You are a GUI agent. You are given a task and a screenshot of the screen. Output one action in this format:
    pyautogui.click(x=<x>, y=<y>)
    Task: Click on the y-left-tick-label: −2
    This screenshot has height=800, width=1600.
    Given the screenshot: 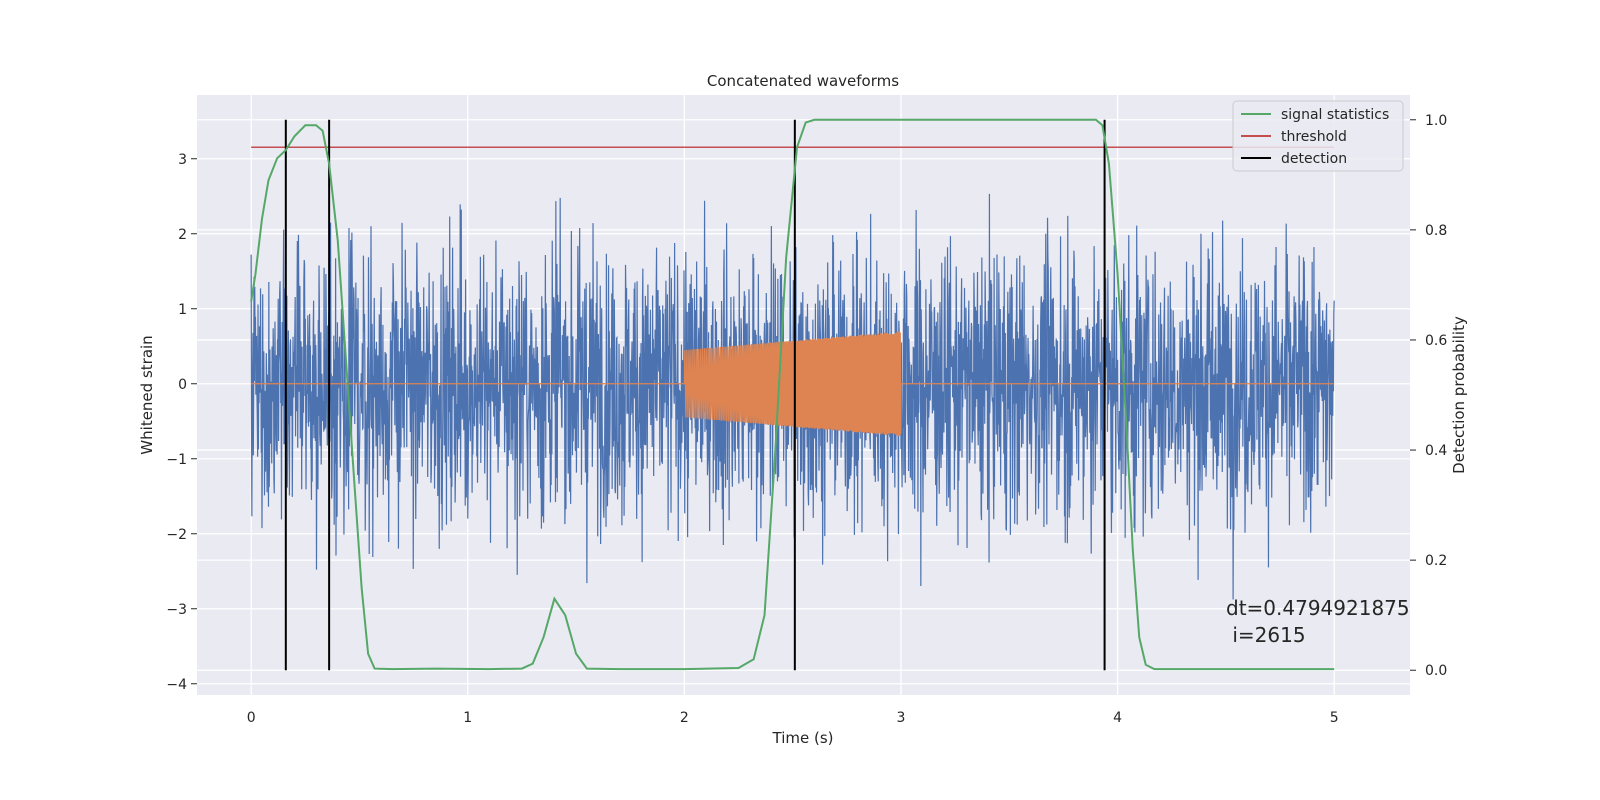 What is the action you would take?
    pyautogui.click(x=176, y=535)
    